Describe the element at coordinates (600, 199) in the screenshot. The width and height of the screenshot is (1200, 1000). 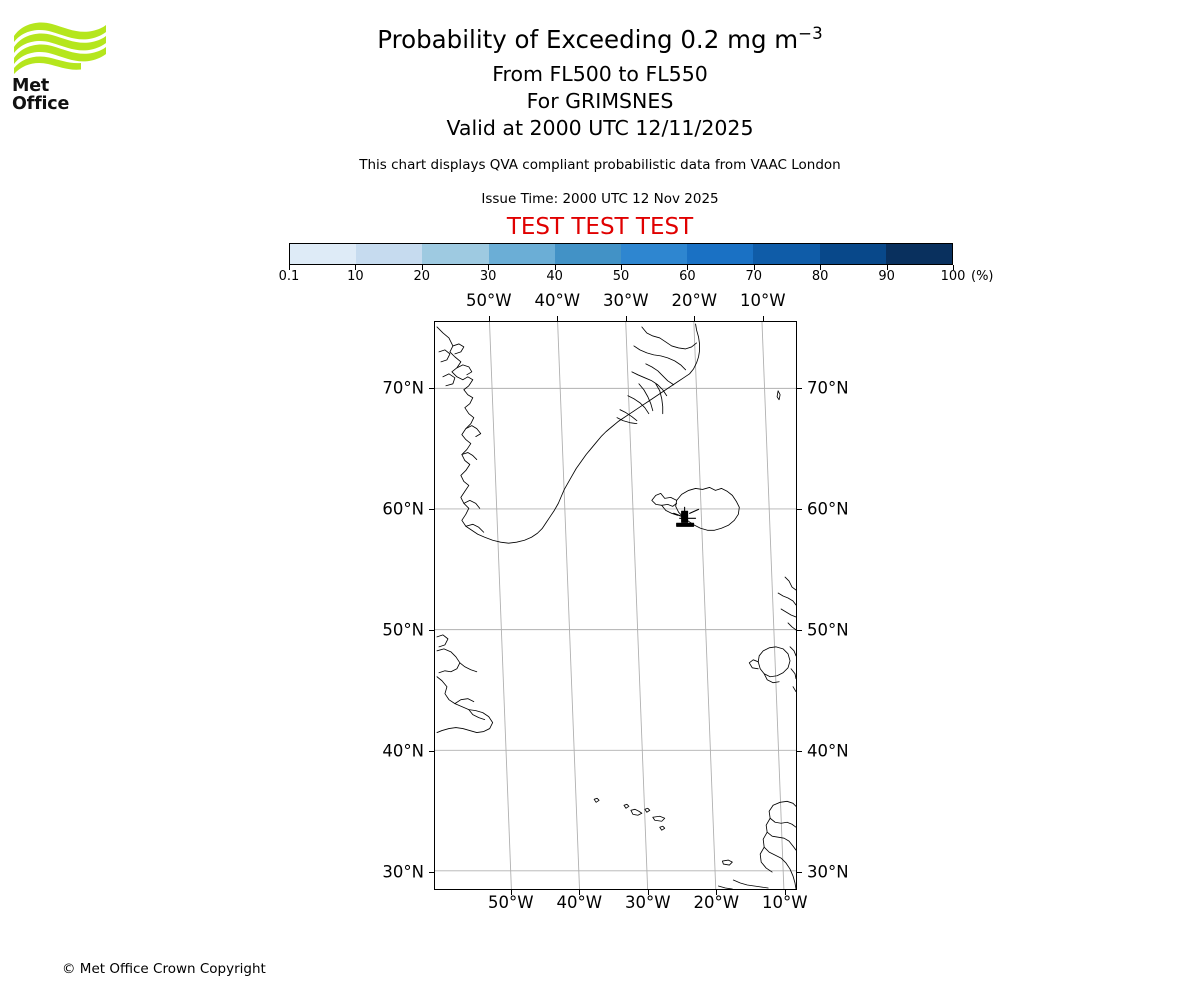
I see `issue-time-text: Issue Time: 2000 UTC 12 Nov 2025` at that location.